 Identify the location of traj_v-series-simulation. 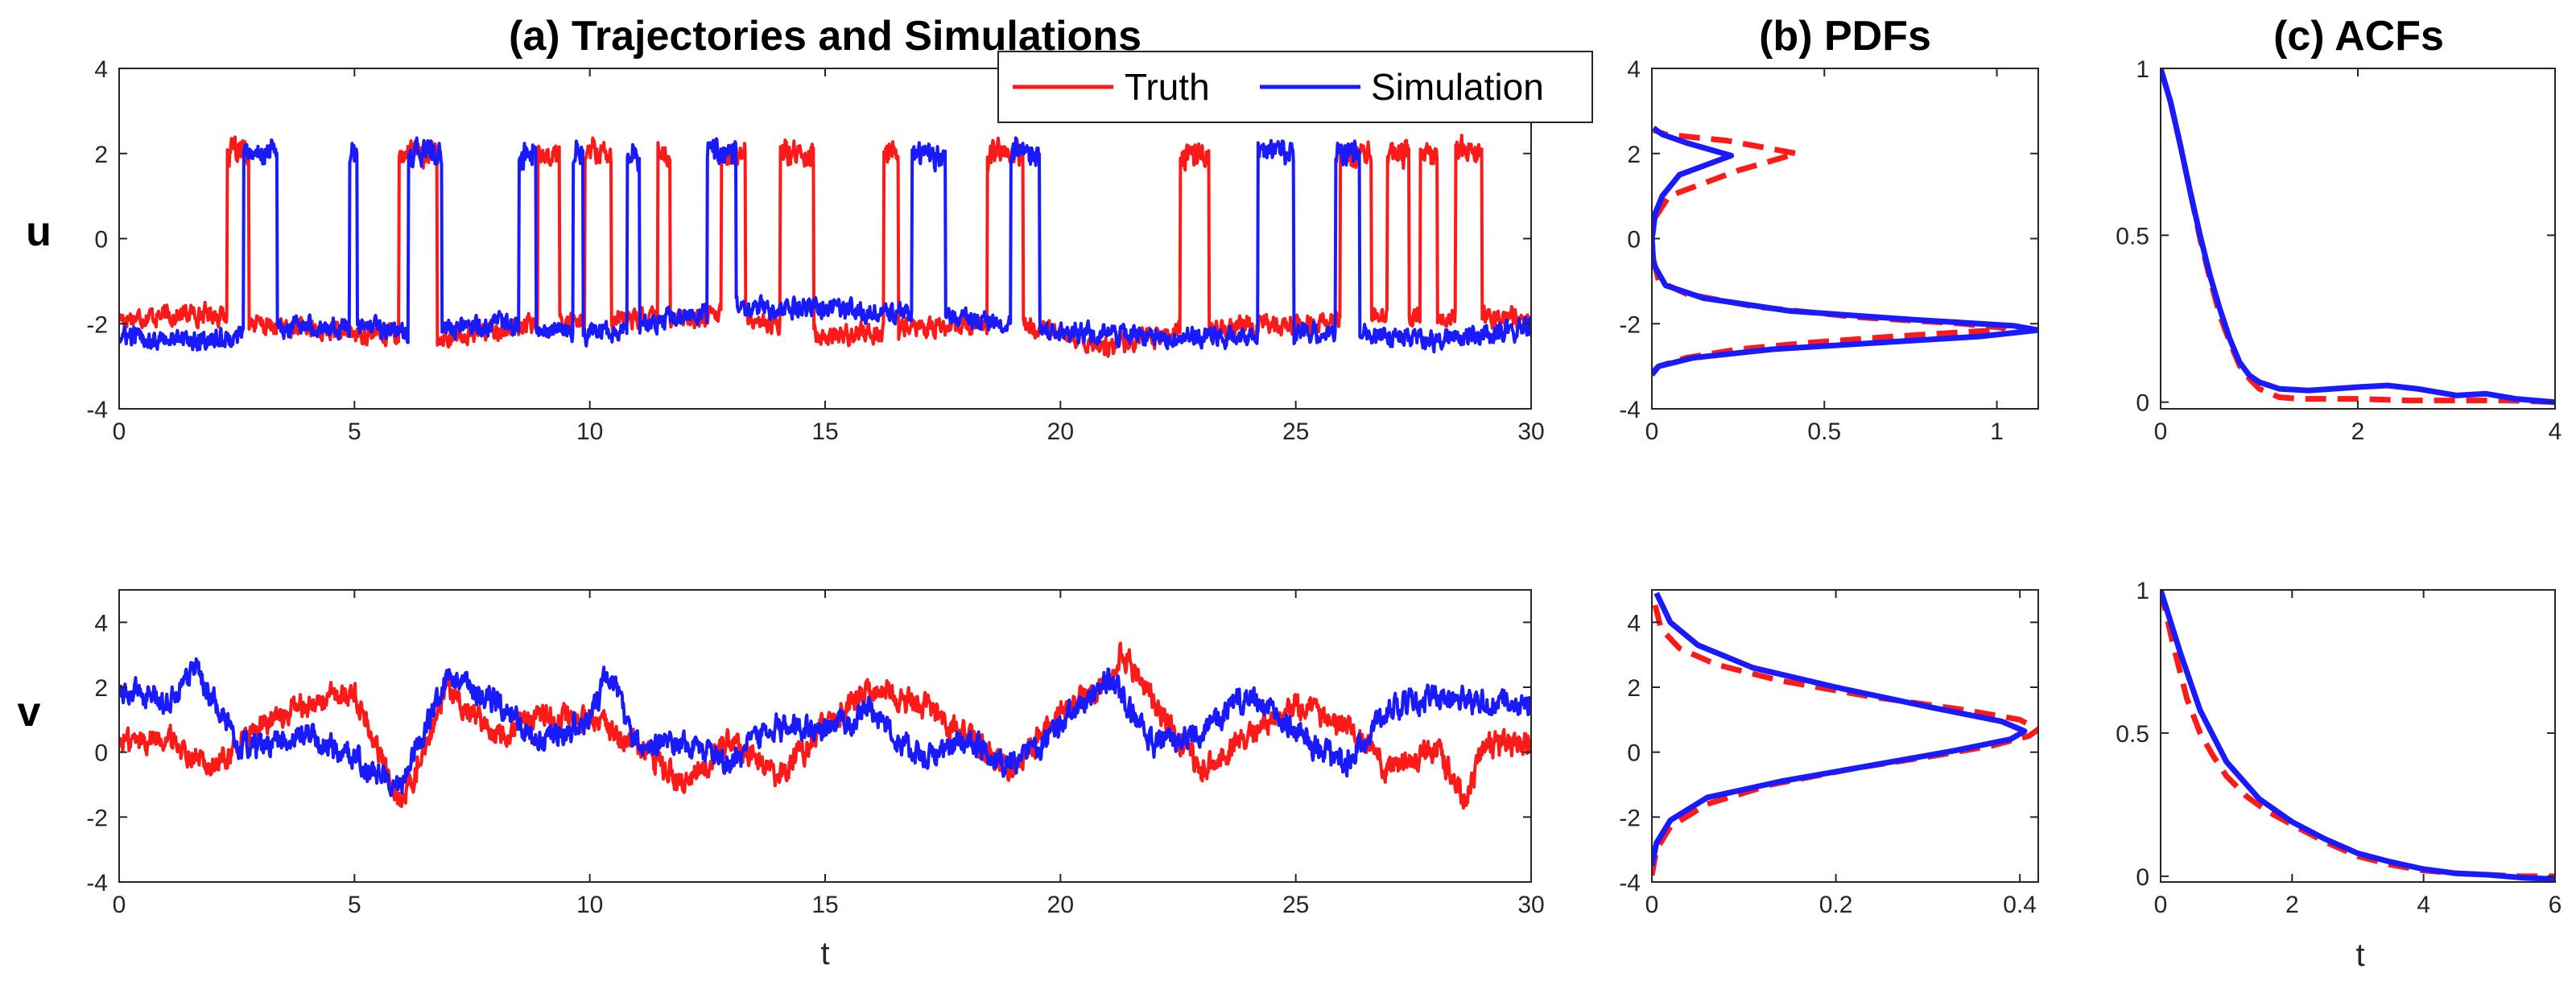
(825, 727).